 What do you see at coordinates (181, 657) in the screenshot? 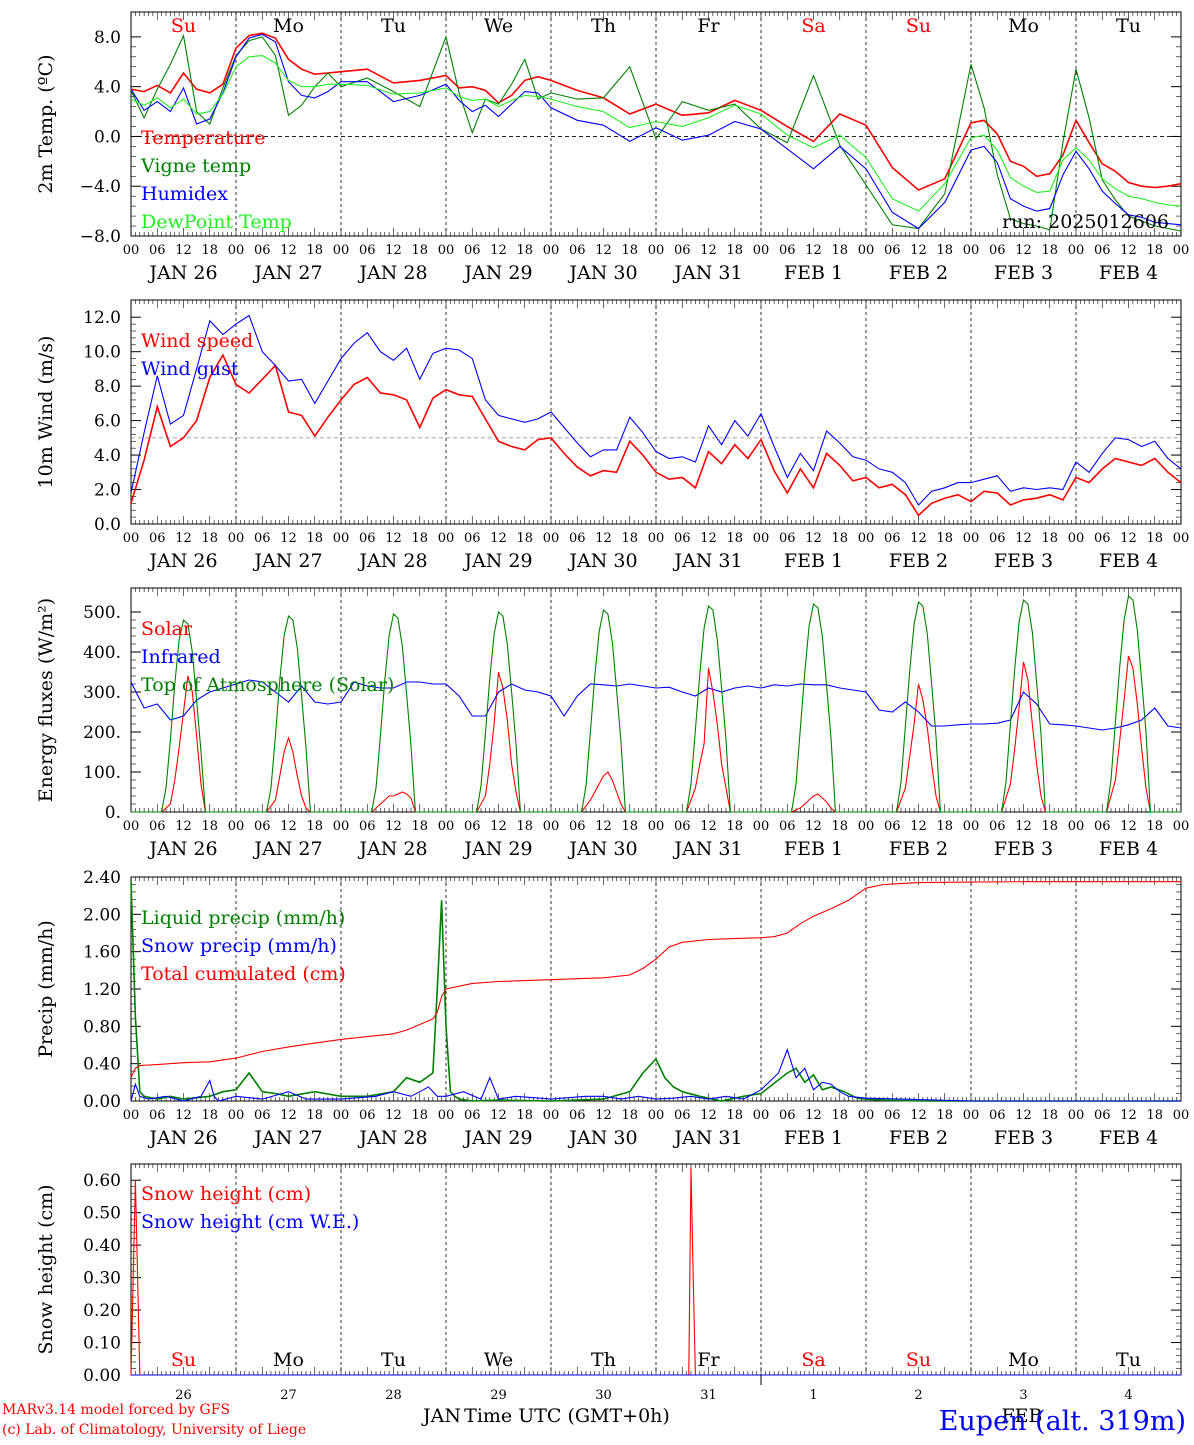
I see `legend-entry: Infrared` at bounding box center [181, 657].